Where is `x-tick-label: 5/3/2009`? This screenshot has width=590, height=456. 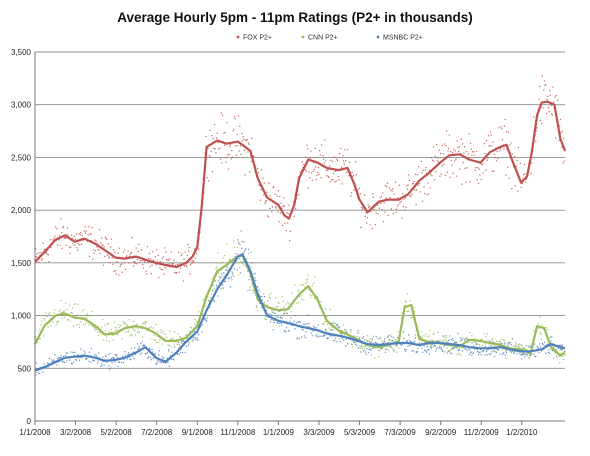
x-tick-label: 5/3/2009 is located at coordinates (360, 432).